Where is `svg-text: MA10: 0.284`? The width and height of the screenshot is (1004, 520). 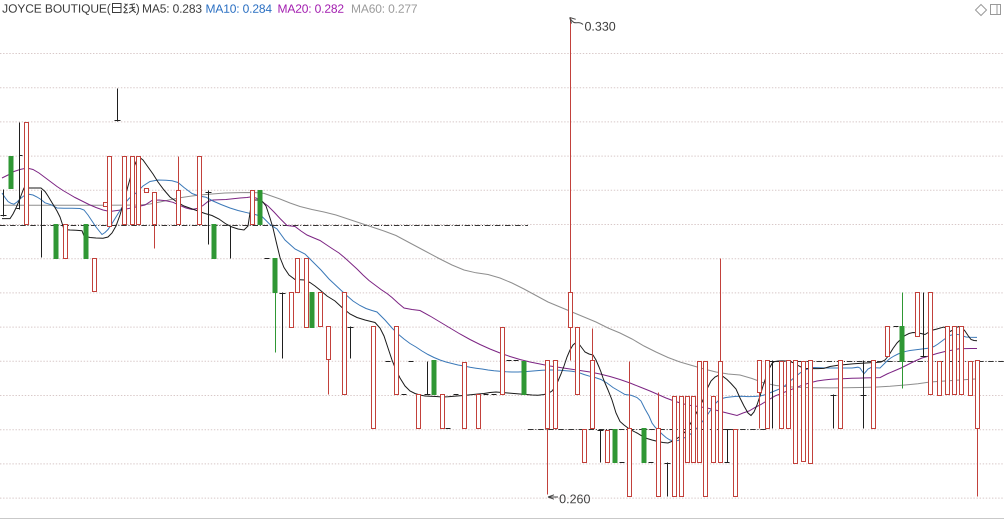 svg-text: MA10: 0.284 is located at coordinates (238, 9).